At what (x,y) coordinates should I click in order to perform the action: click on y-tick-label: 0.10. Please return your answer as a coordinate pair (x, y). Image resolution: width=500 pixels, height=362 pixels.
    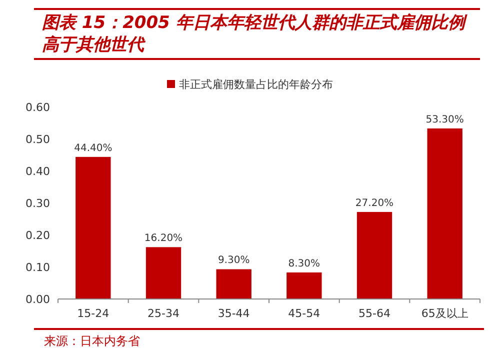
    Looking at the image, I should click on (38, 267).